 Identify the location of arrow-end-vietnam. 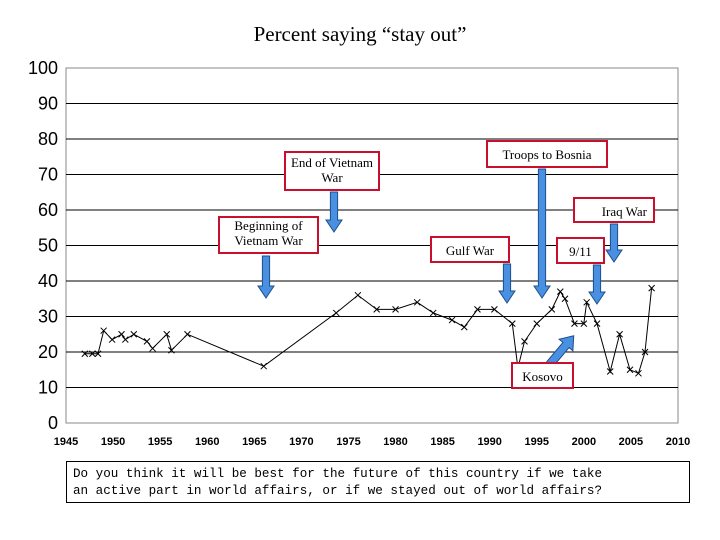
(334, 212).